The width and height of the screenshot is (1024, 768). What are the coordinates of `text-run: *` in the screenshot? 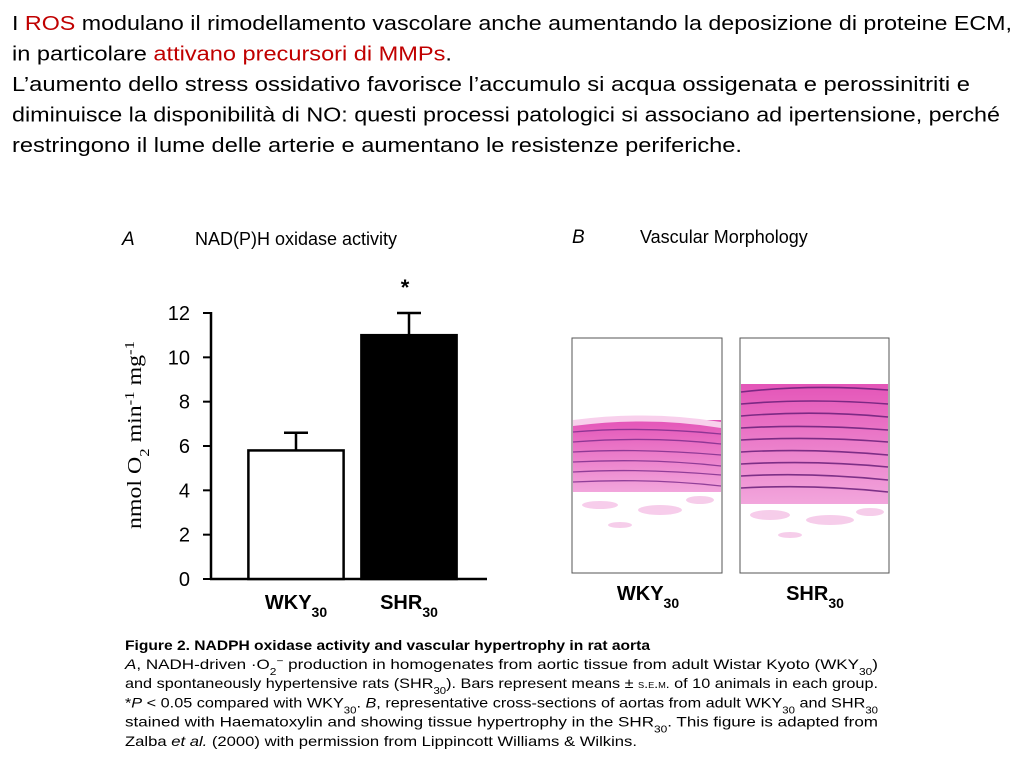 It's located at (128, 702).